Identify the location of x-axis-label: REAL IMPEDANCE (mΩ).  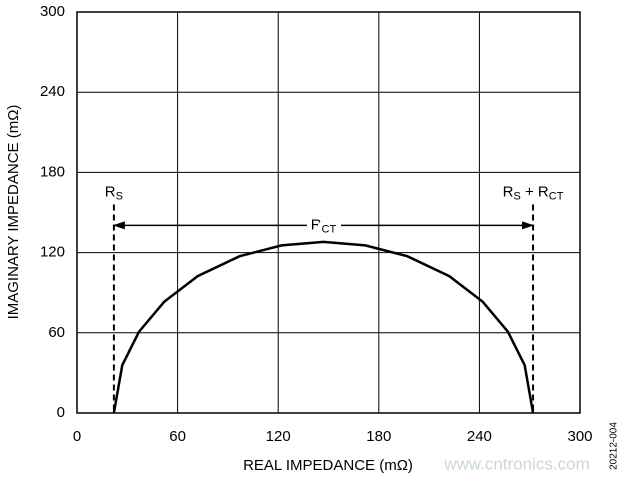
(328, 465).